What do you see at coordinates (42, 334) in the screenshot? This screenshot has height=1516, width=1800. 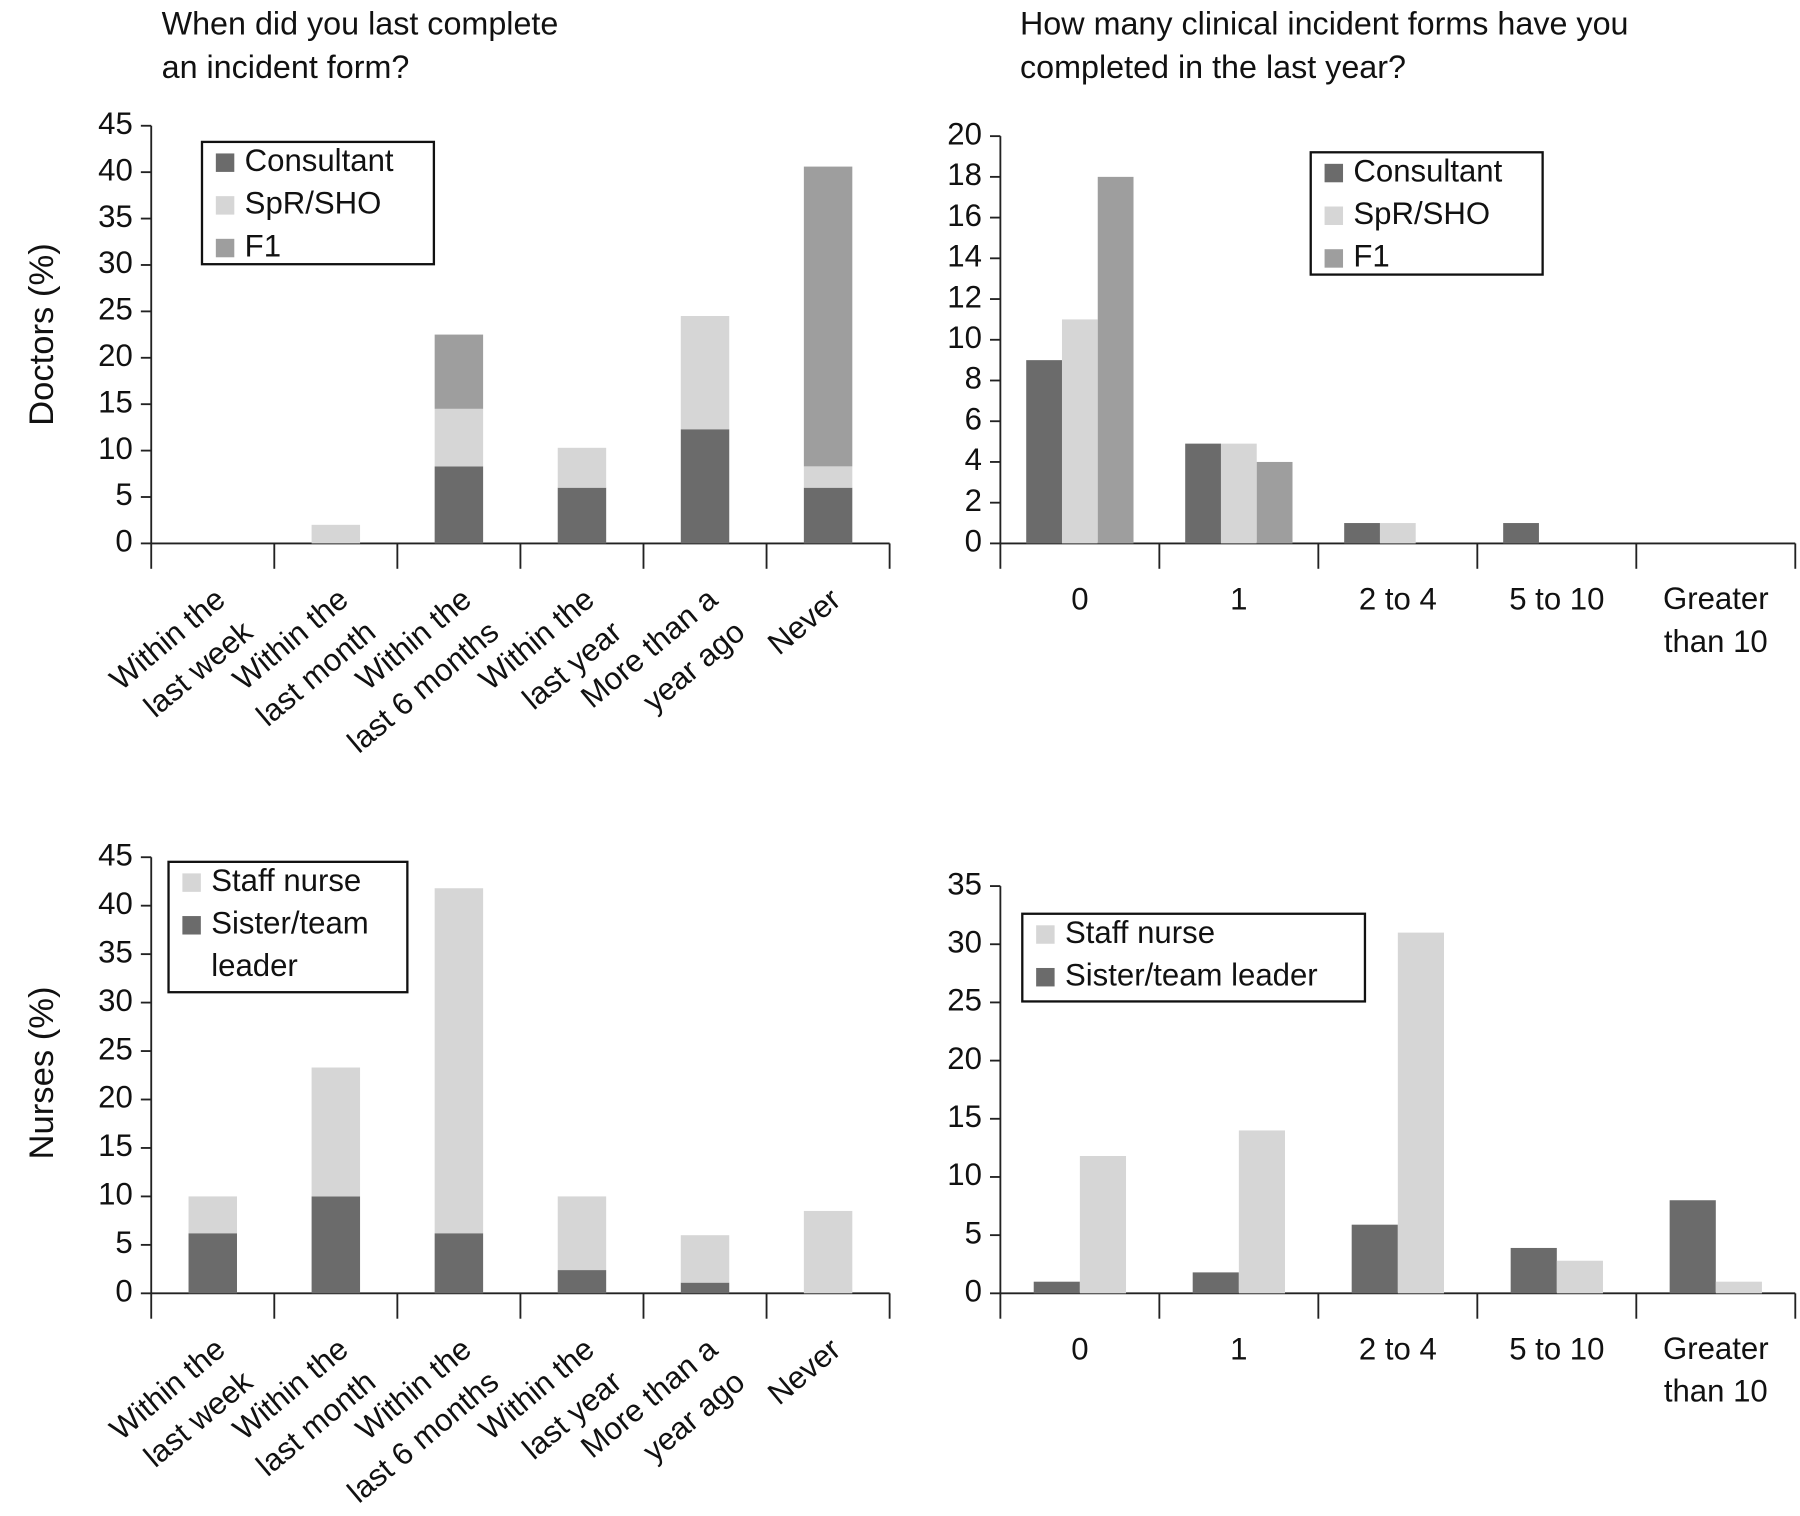 I see `y-axis-label: Doctors (%)` at bounding box center [42, 334].